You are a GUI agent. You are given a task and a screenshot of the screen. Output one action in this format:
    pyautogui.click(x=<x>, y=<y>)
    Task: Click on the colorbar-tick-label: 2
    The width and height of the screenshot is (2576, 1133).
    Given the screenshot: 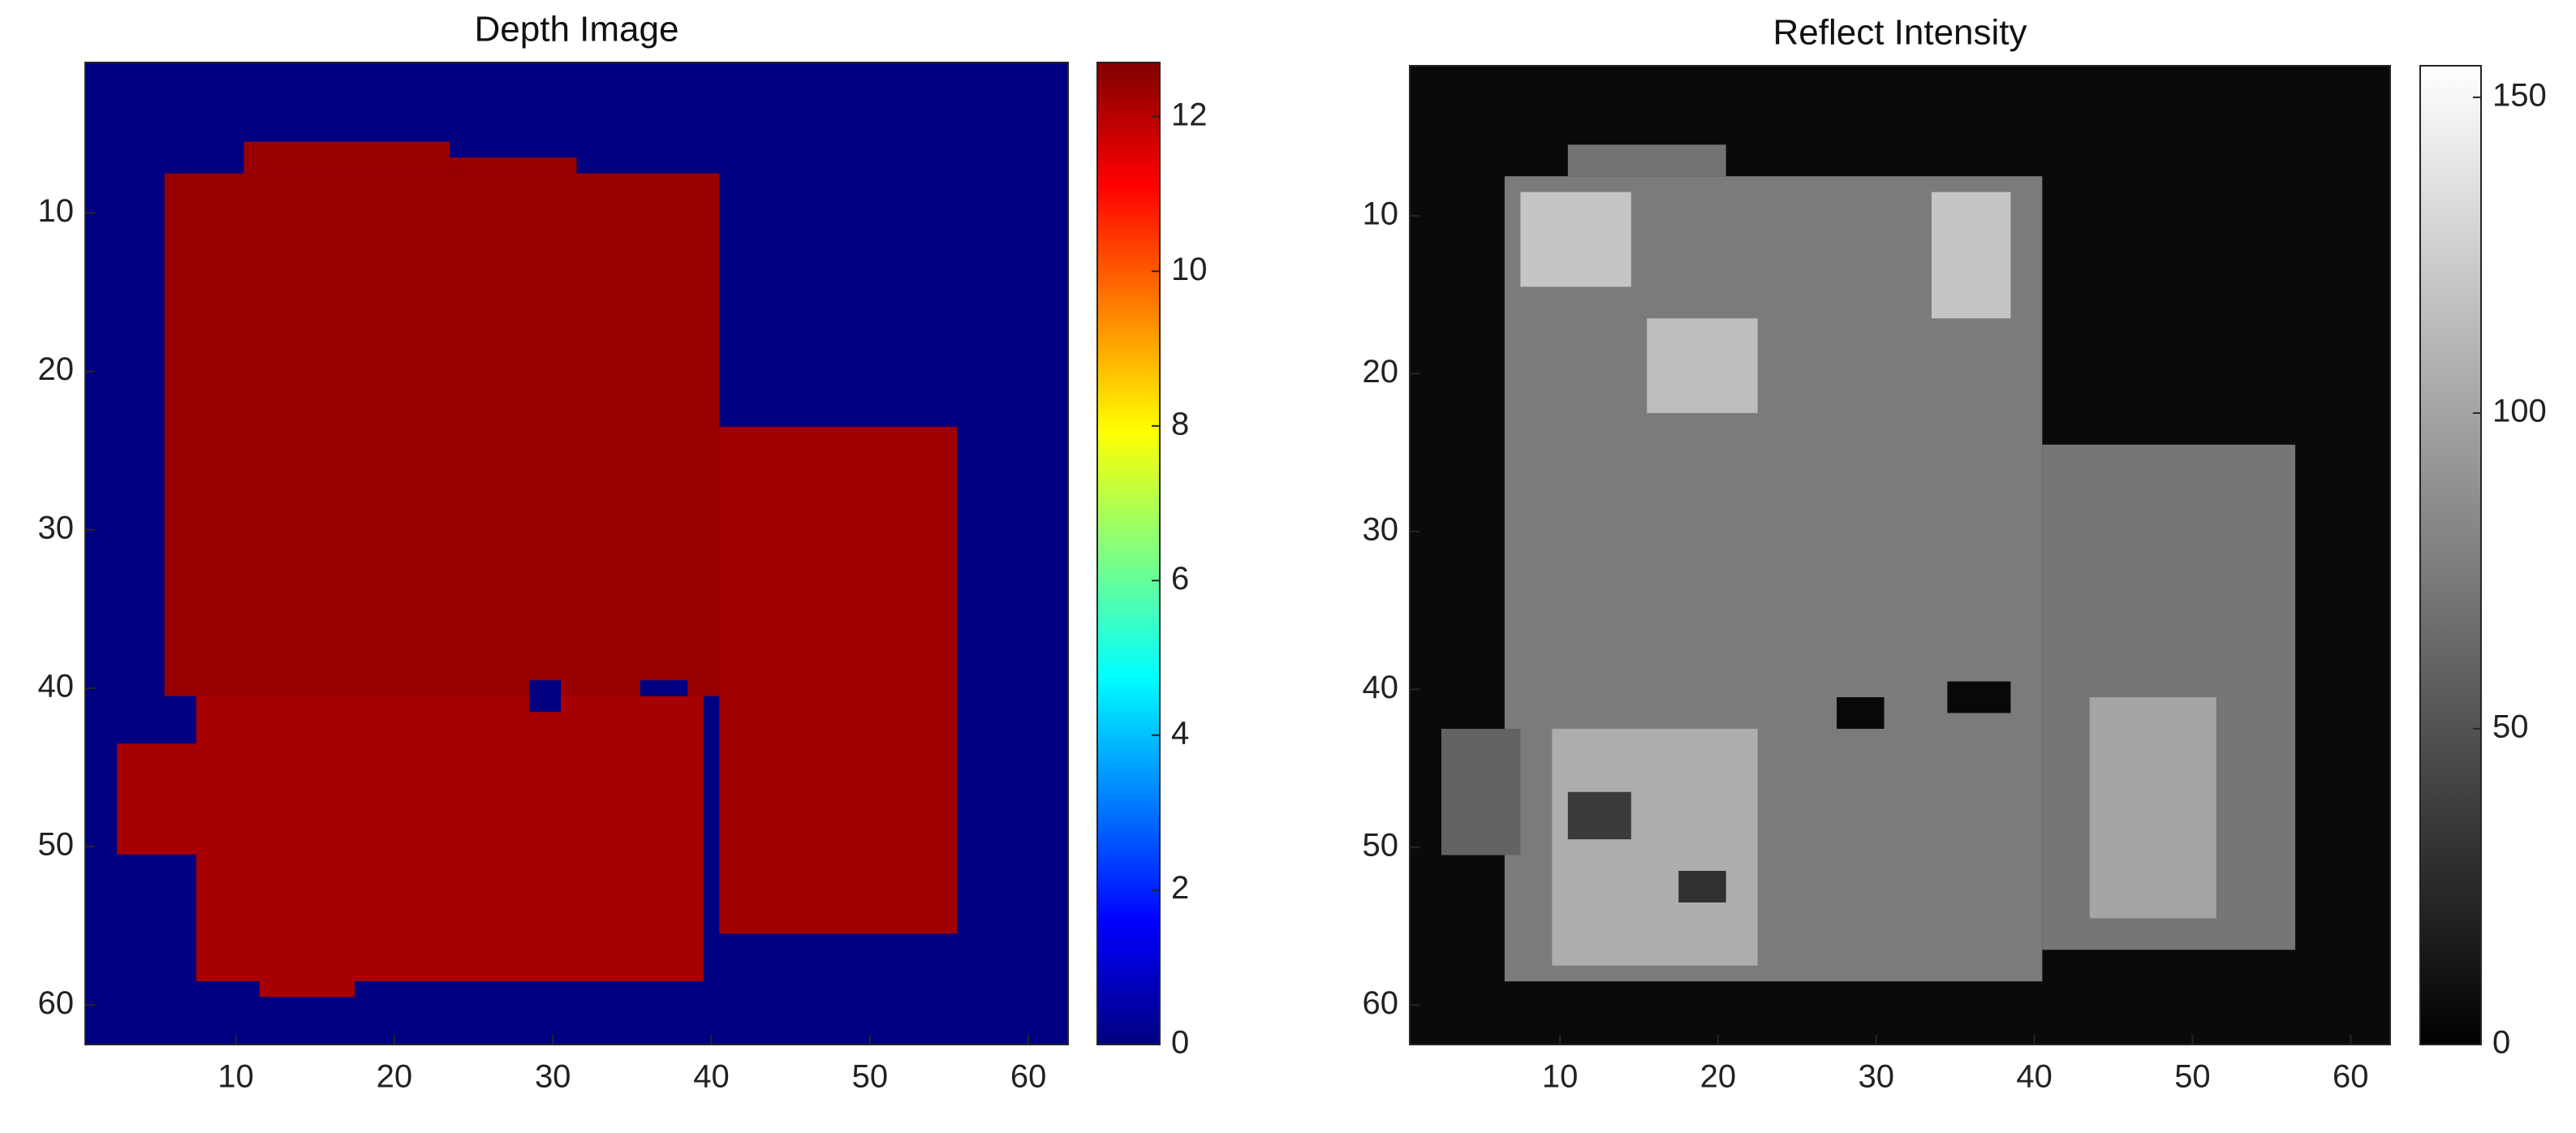 What is the action you would take?
    pyautogui.click(x=1180, y=888)
    